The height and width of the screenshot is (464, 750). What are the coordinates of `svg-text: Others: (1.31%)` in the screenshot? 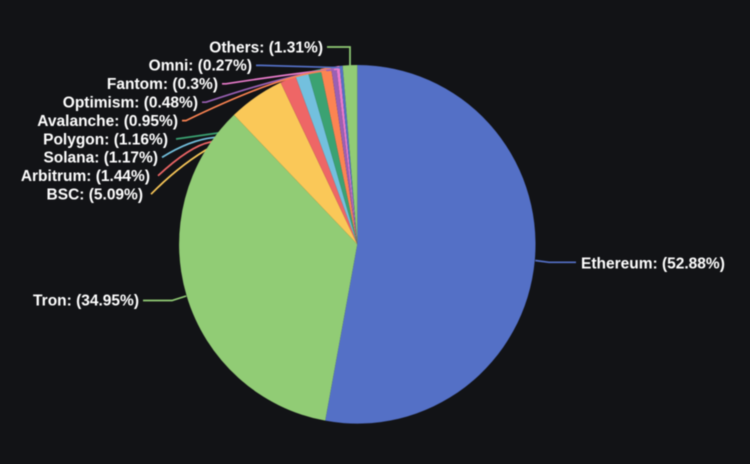 It's located at (266, 47).